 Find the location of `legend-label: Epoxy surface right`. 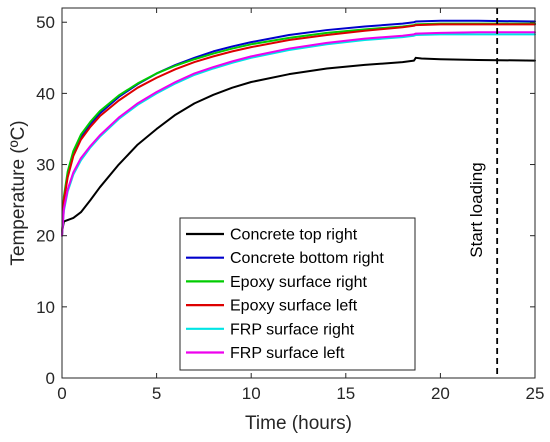

legend-label: Epoxy surface right is located at coordinates (299, 282).